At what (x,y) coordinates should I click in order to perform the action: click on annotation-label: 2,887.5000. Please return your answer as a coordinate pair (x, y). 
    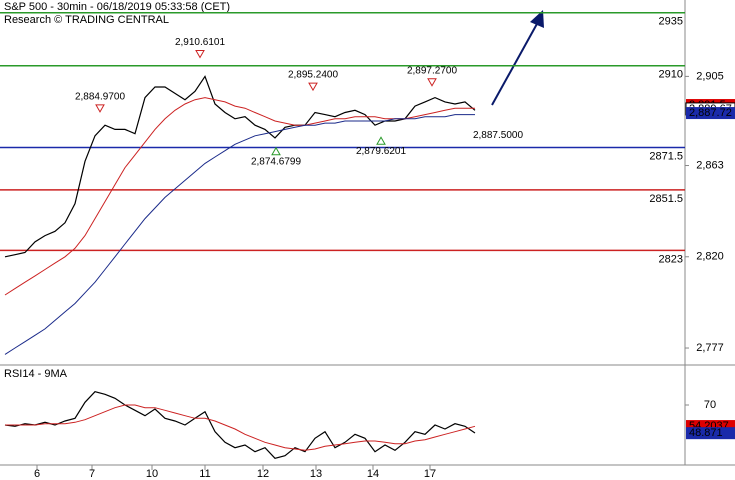
    Looking at the image, I should click on (498, 135).